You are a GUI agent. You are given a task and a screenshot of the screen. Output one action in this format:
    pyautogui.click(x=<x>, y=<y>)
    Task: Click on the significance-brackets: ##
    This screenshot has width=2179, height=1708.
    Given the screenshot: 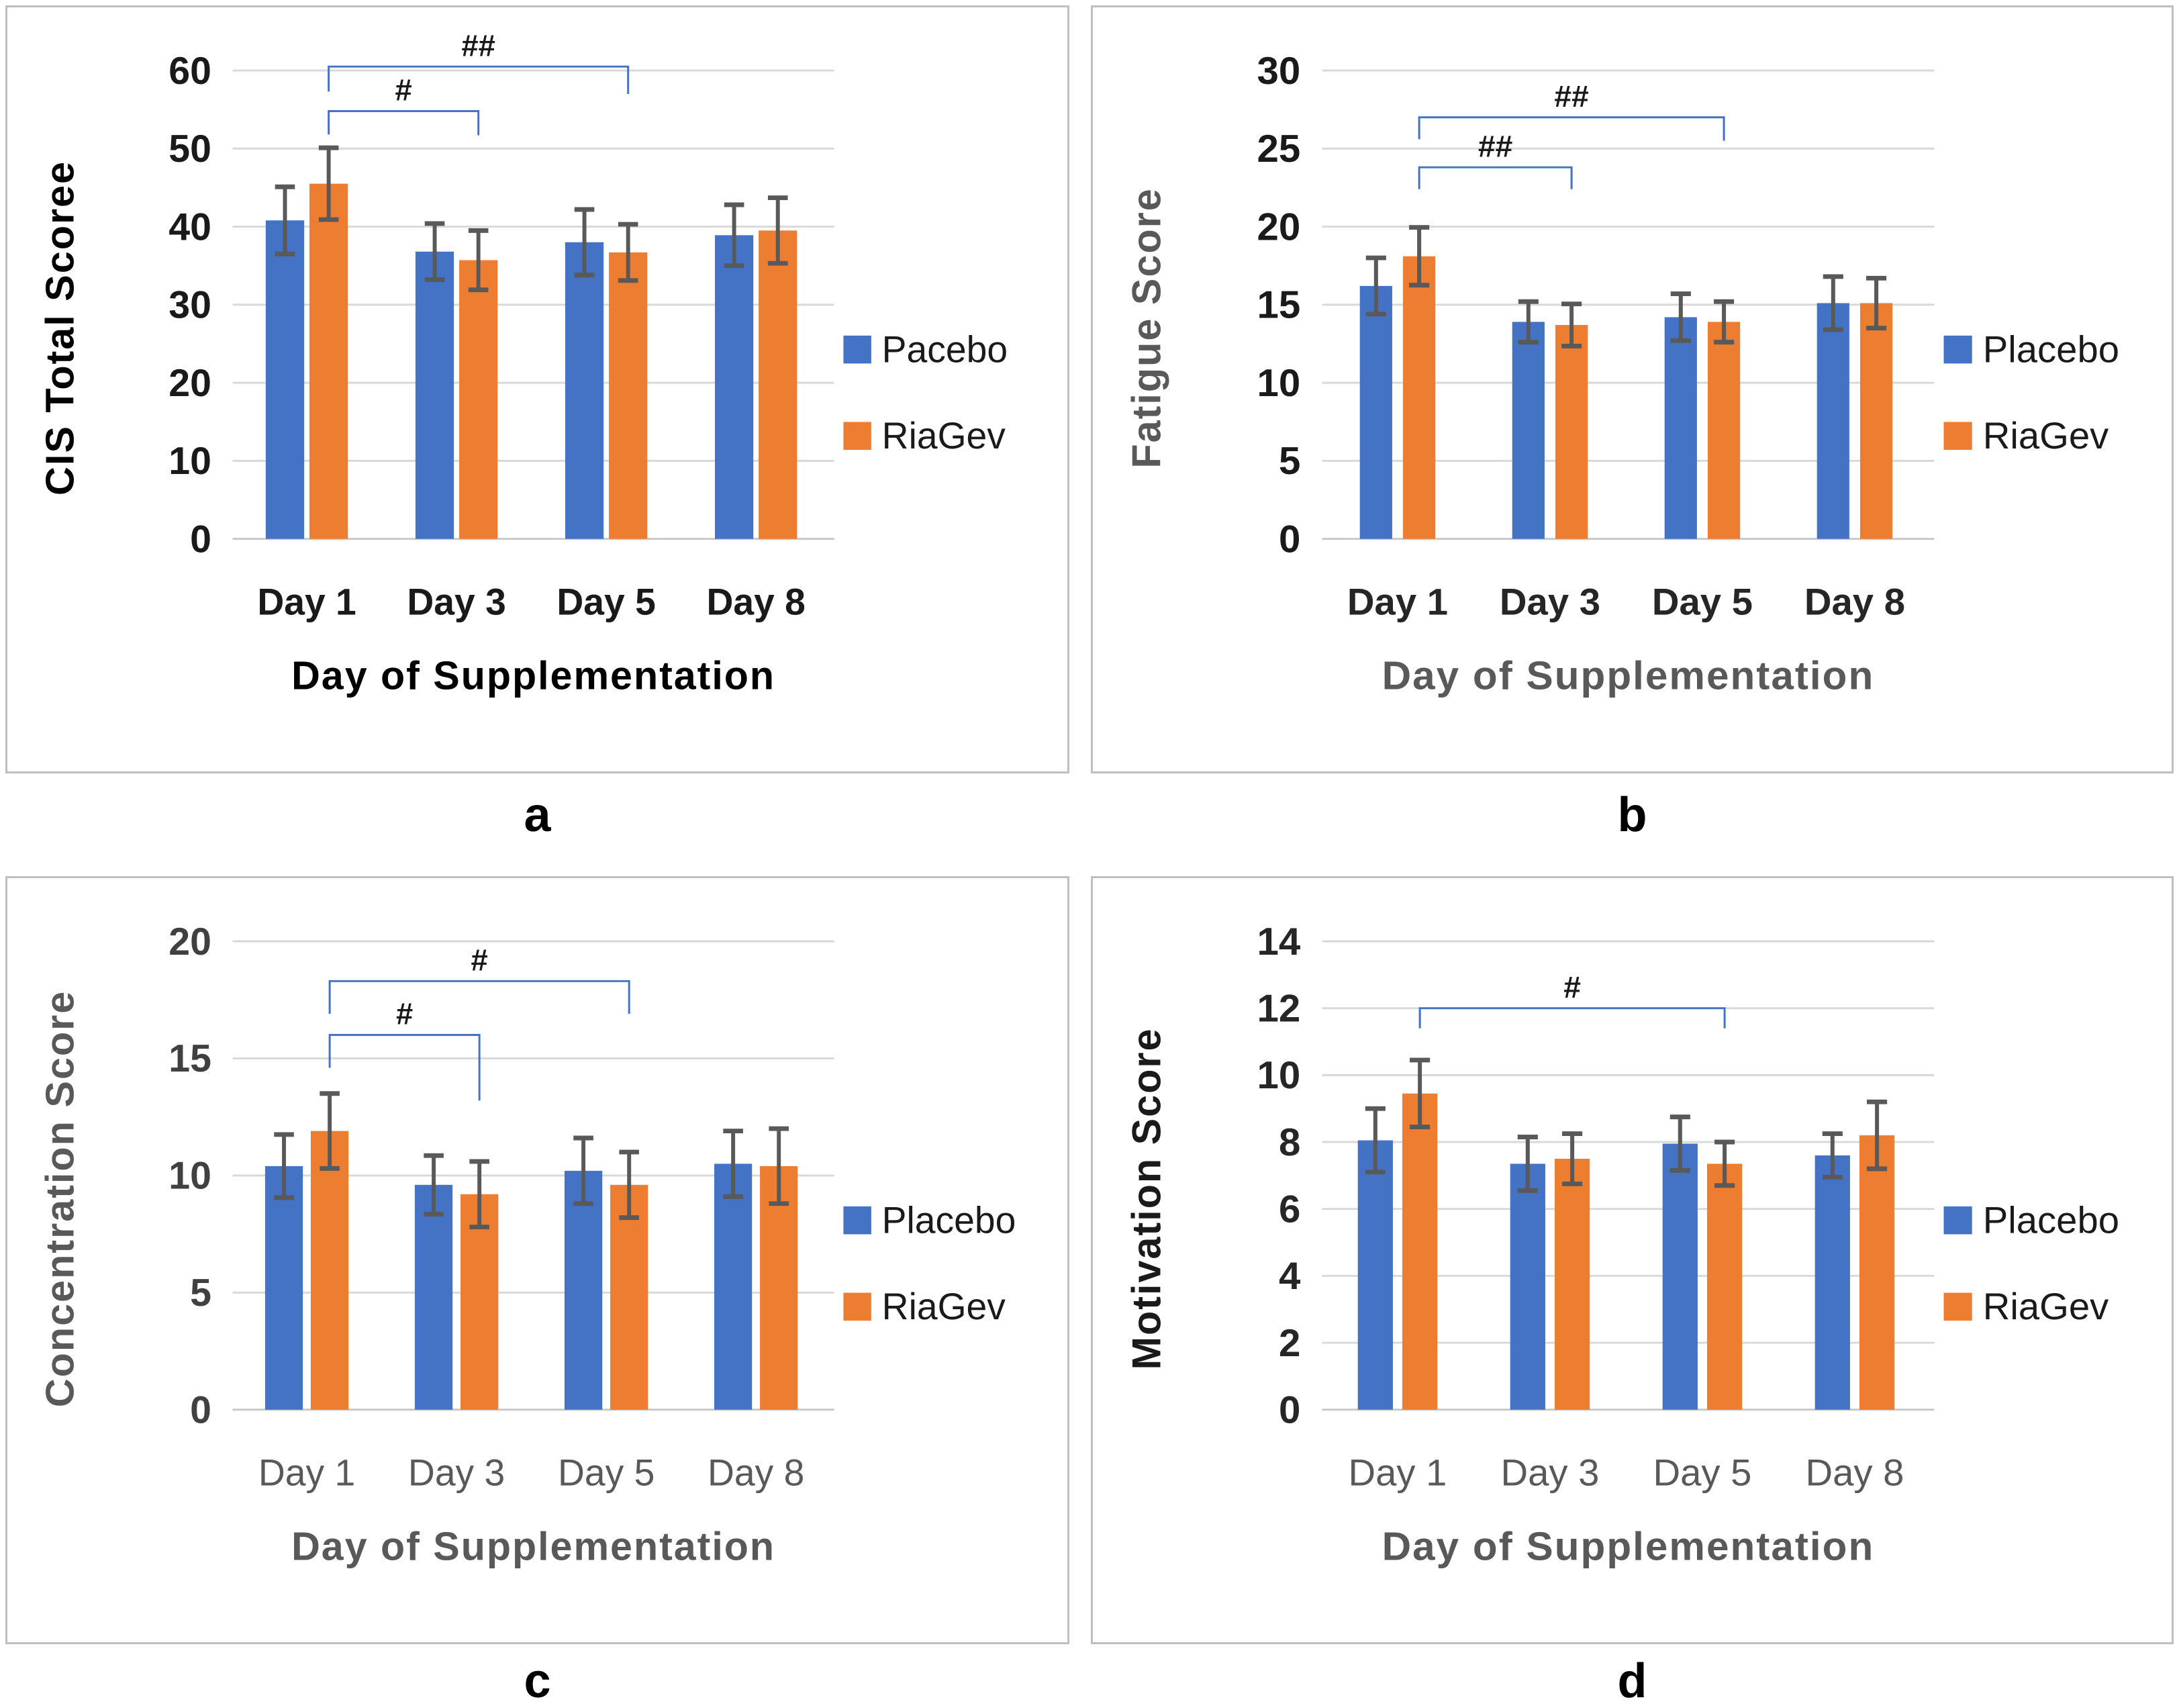 What is the action you would take?
    pyautogui.click(x=479, y=1022)
    